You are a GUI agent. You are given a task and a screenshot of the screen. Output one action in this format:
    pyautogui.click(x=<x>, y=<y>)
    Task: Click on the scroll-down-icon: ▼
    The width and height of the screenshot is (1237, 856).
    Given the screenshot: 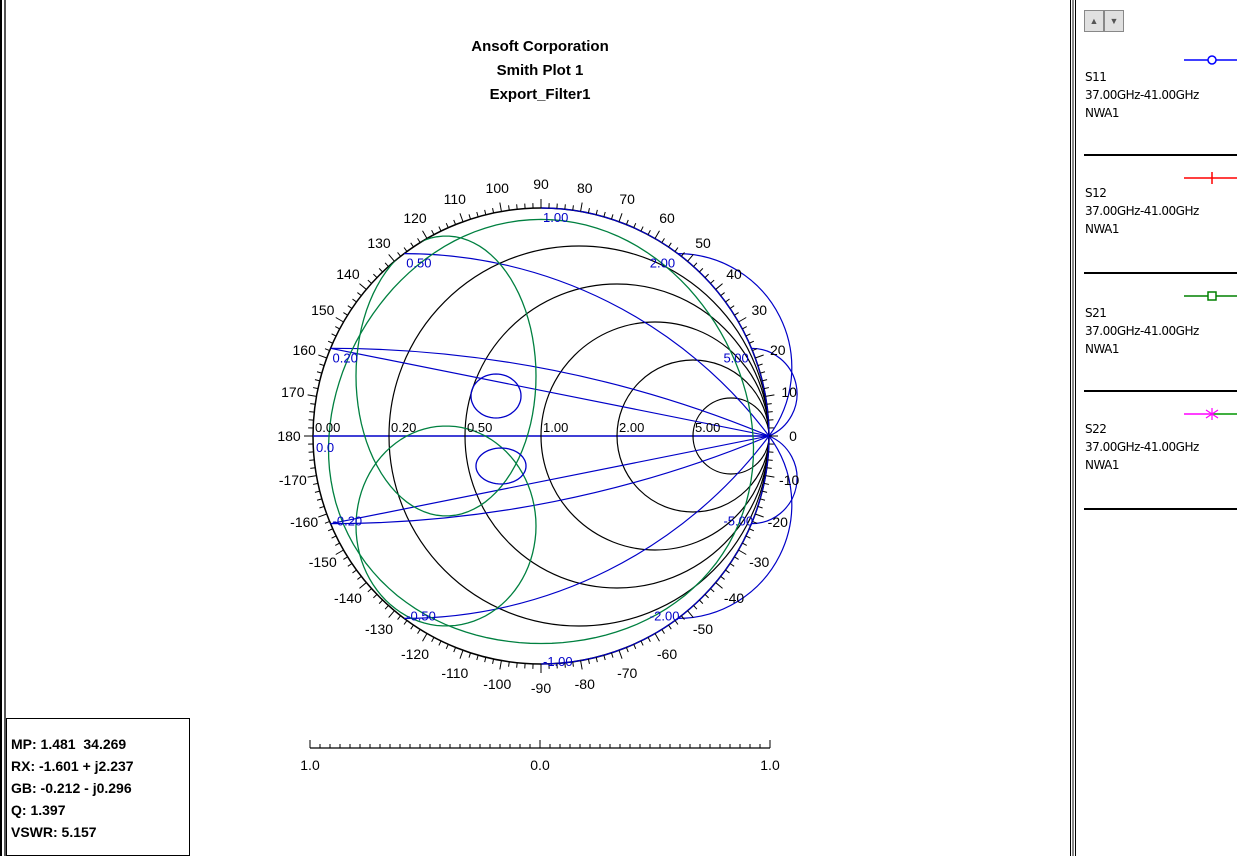 What is the action you would take?
    pyautogui.click(x=1114, y=21)
    